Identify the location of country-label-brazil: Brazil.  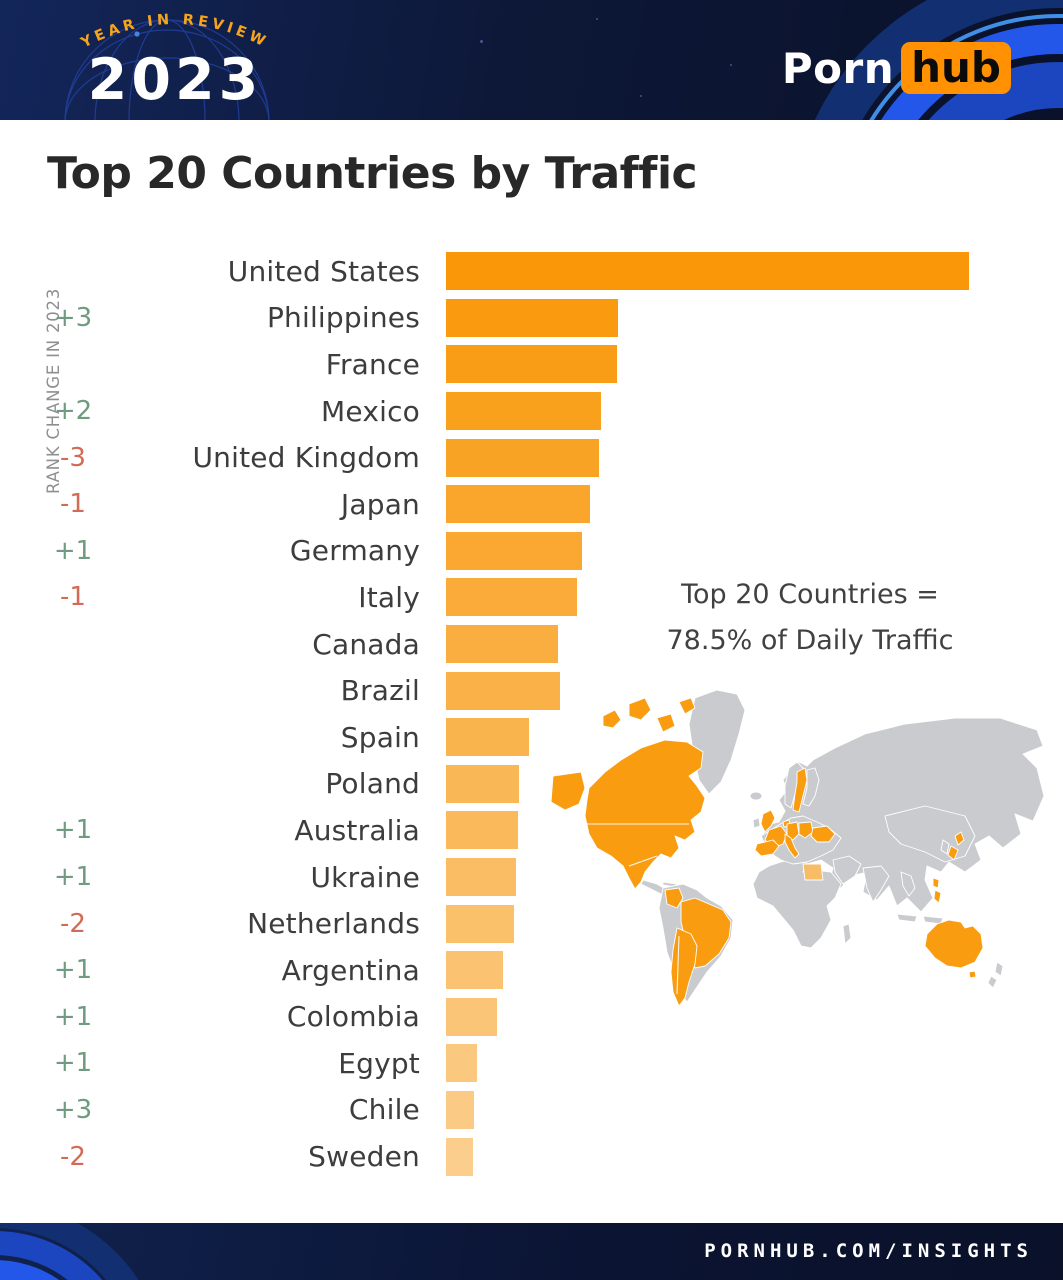
(380, 691).